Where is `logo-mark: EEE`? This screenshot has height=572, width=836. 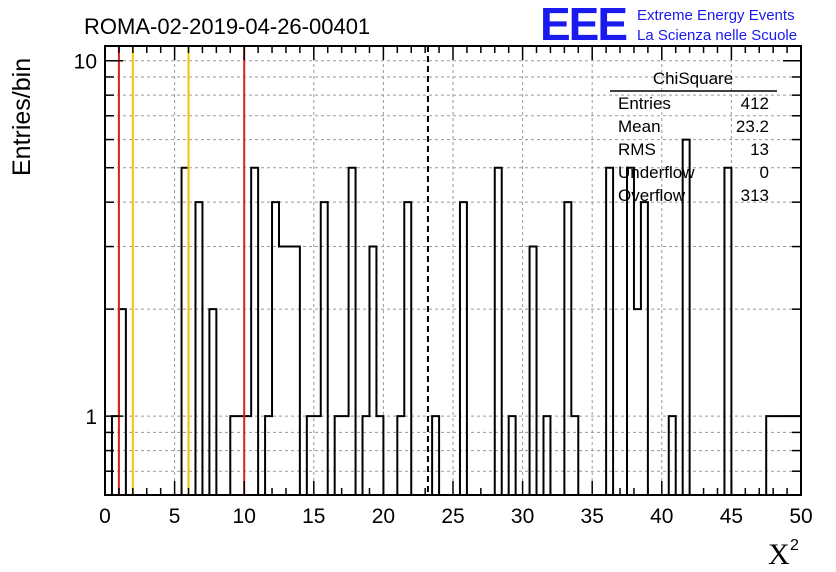 logo-mark: EEE is located at coordinates (583, 25).